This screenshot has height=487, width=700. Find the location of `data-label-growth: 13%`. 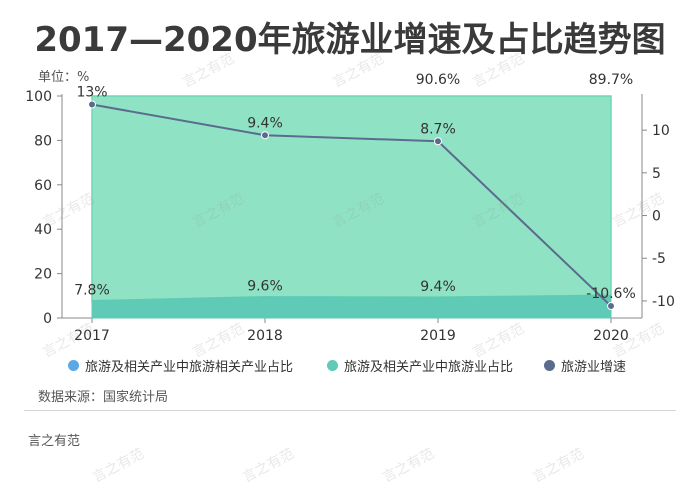

data-label-growth: 13% is located at coordinates (91, 93).